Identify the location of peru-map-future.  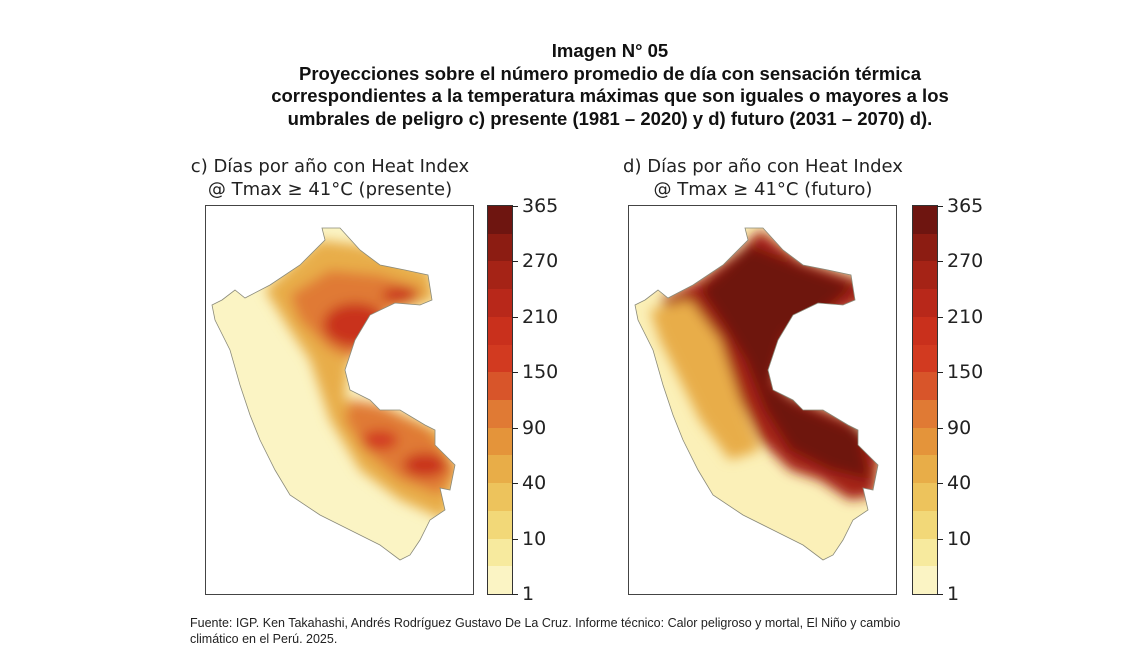
(756, 394).